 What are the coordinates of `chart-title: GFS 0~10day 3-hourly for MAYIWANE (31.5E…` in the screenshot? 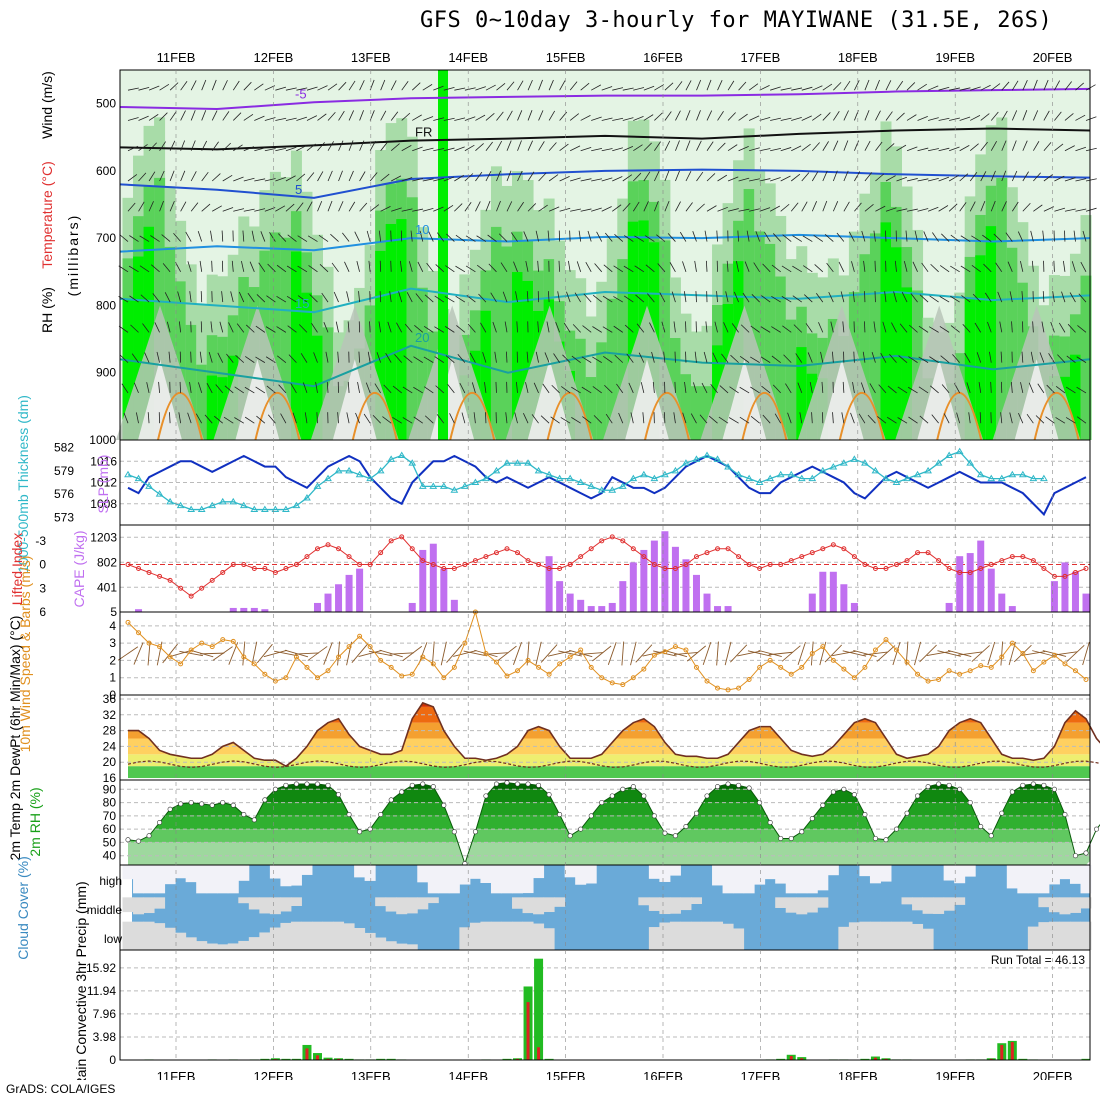 It's located at (736, 20).